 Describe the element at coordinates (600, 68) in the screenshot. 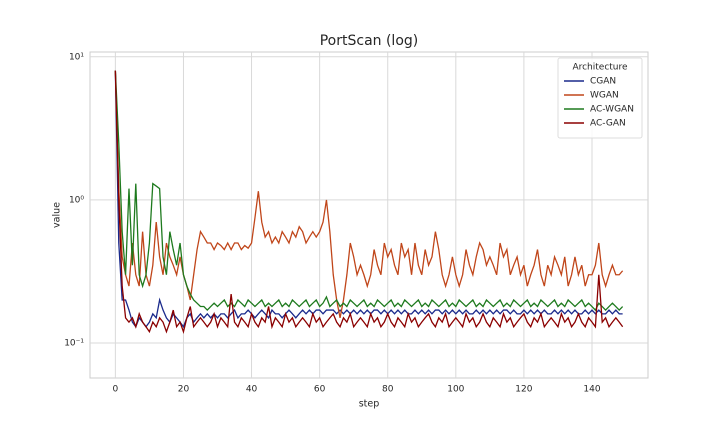

I see `legend-title: Architecture` at that location.